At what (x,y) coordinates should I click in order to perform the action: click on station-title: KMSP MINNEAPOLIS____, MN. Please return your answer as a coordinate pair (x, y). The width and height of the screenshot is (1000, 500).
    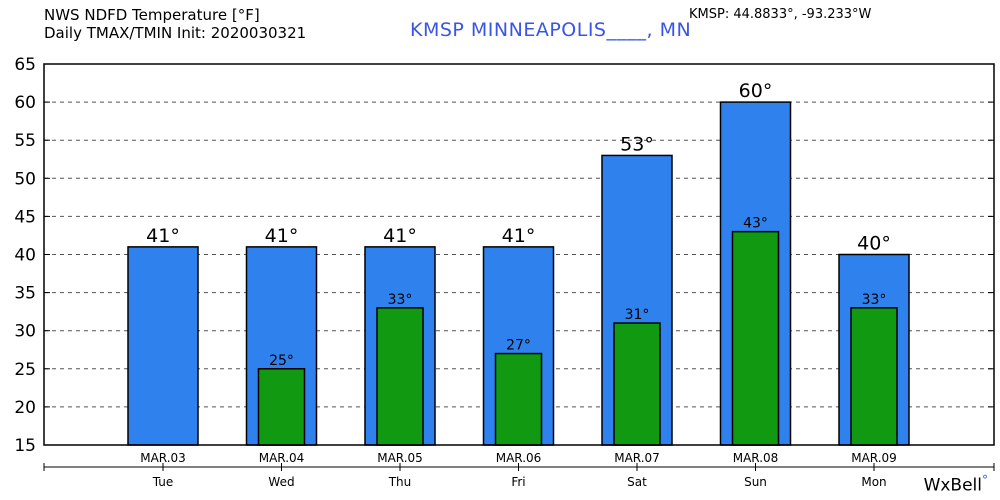
    Looking at the image, I should click on (551, 30).